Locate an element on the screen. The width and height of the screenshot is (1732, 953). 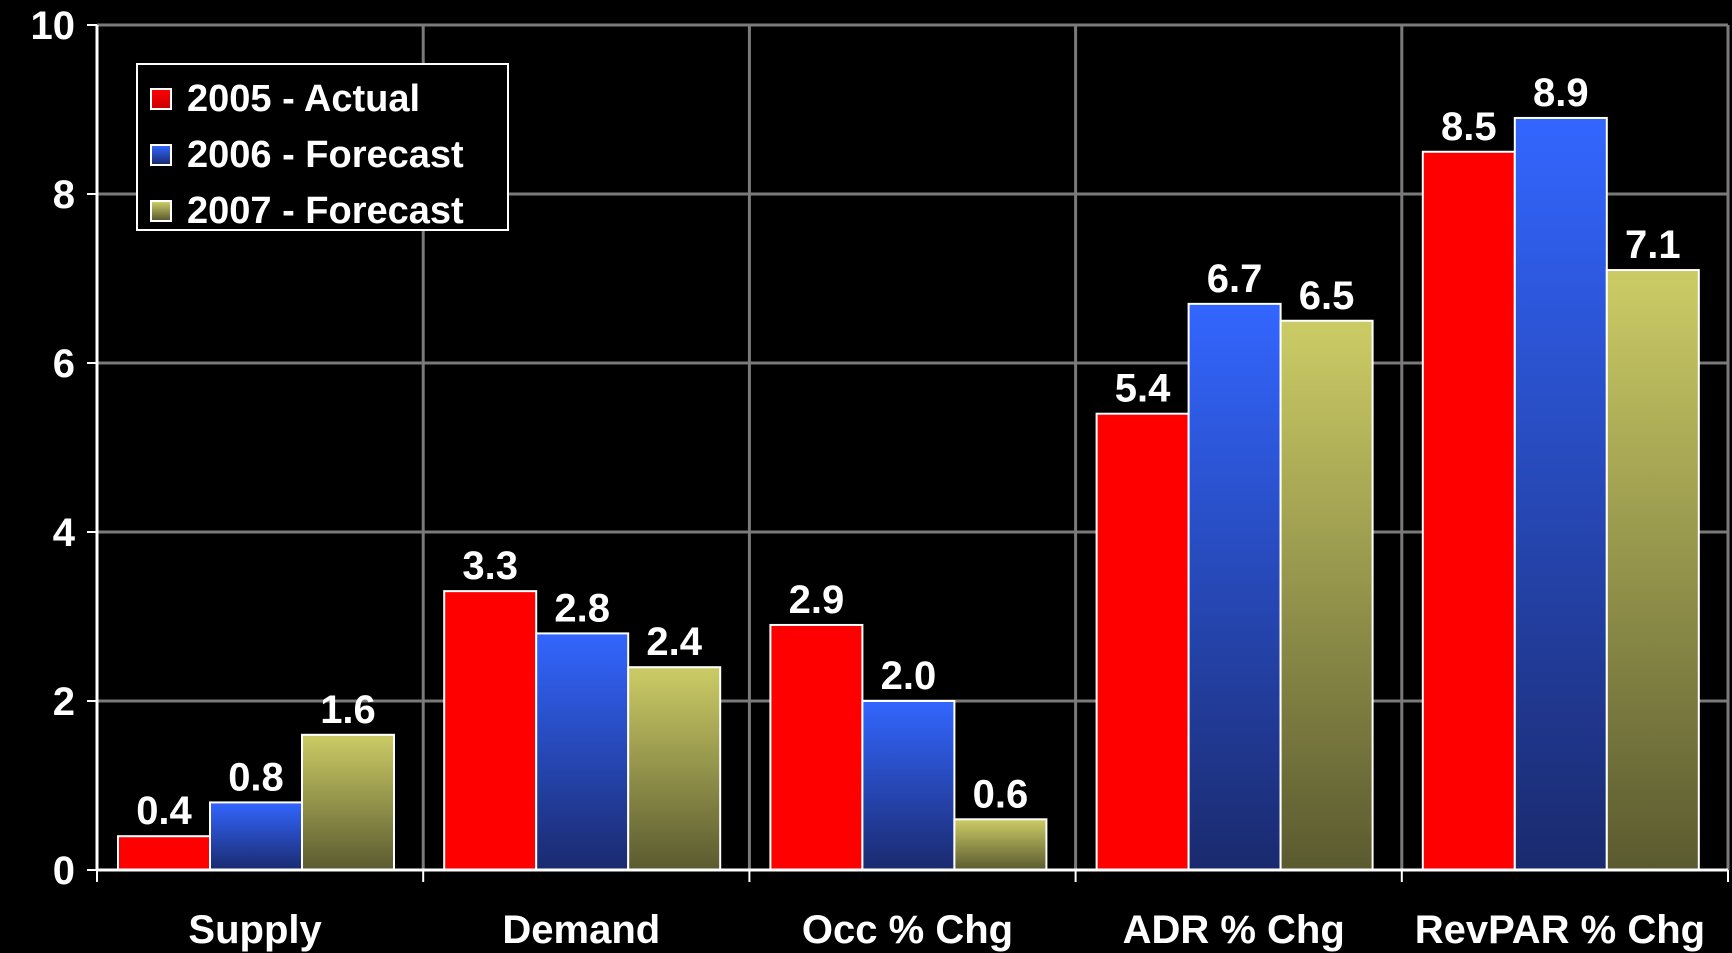
legend-swatch-2006-forecast is located at coordinates (161, 155).